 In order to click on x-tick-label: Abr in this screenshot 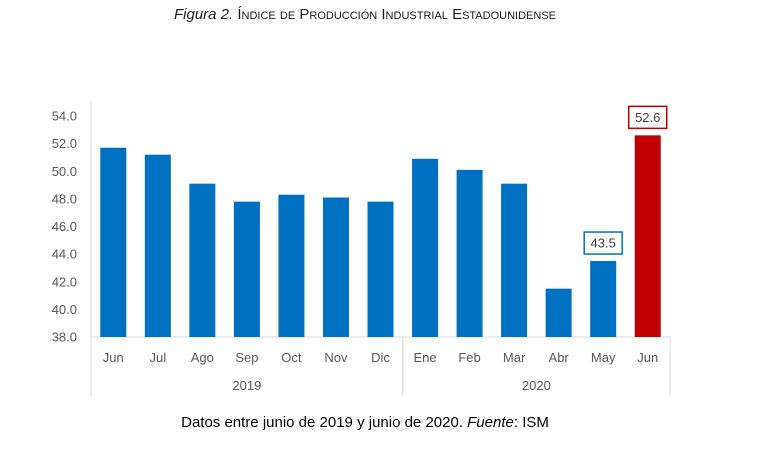, I will do `click(559, 357)`.